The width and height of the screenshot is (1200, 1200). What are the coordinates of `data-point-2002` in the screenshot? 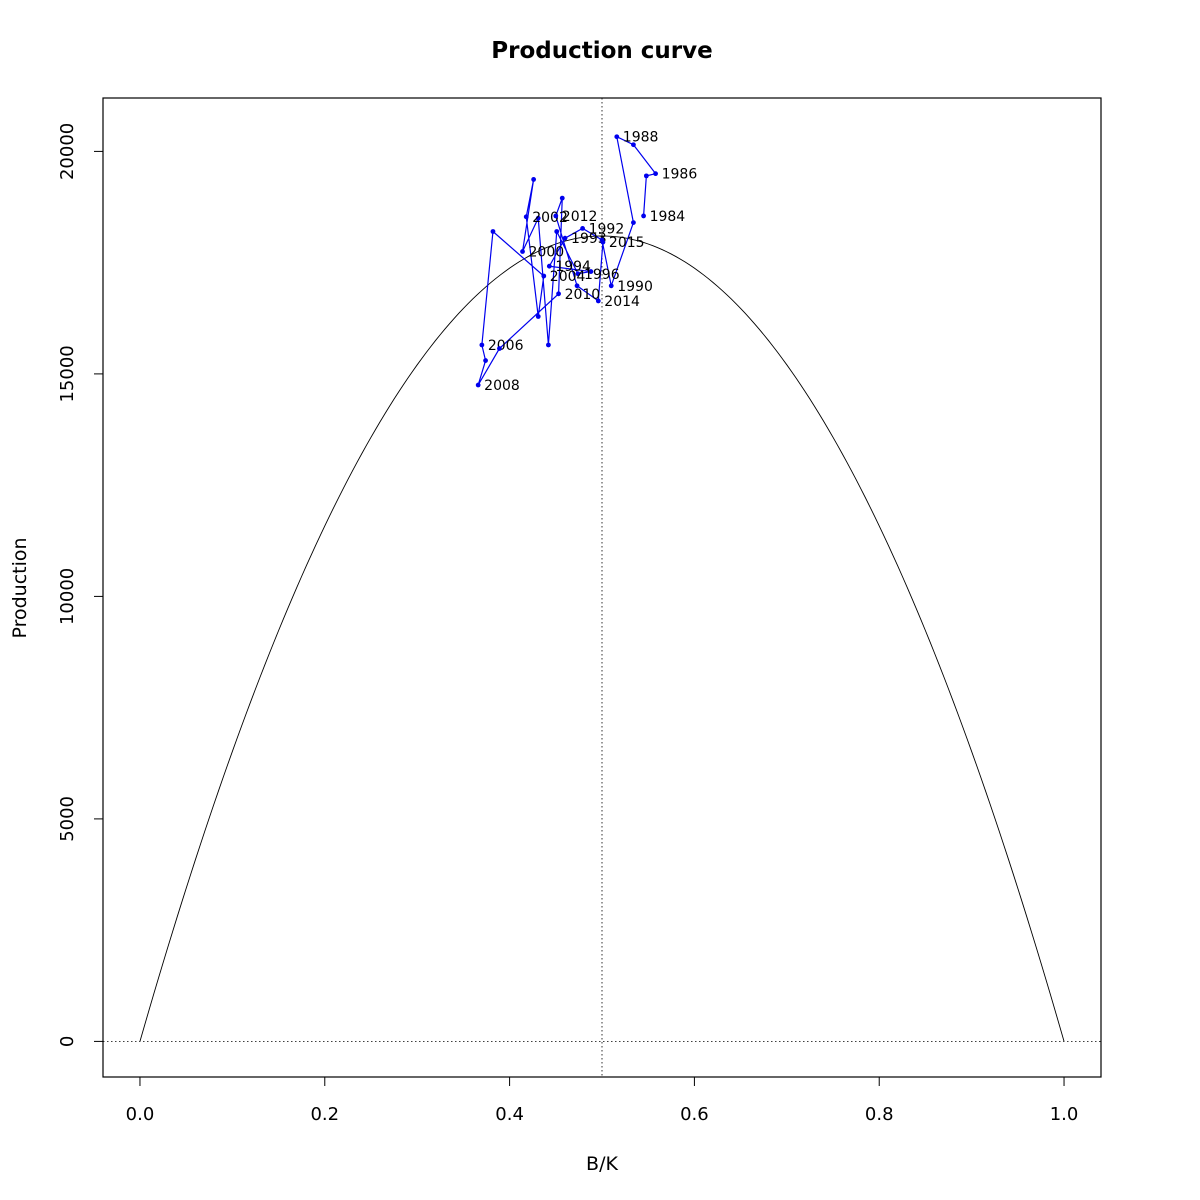 It's located at (526, 217).